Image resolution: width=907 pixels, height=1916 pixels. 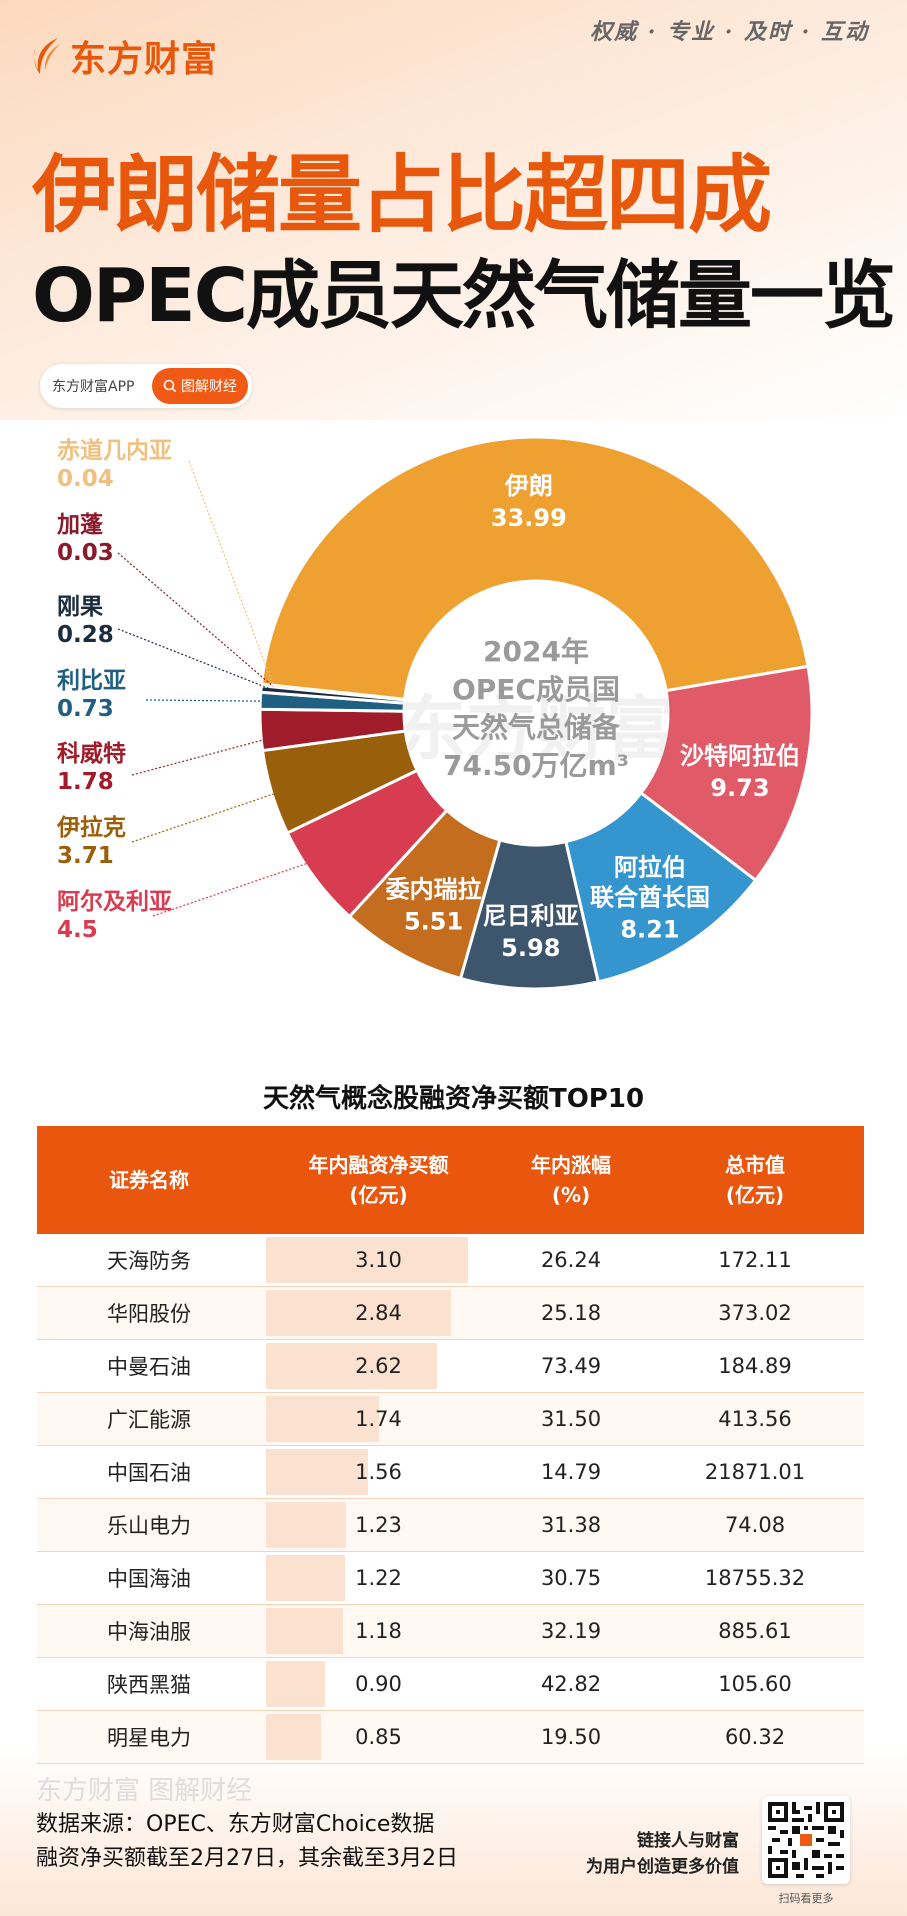 I want to click on change: 73.49, so click(x=571, y=1366).